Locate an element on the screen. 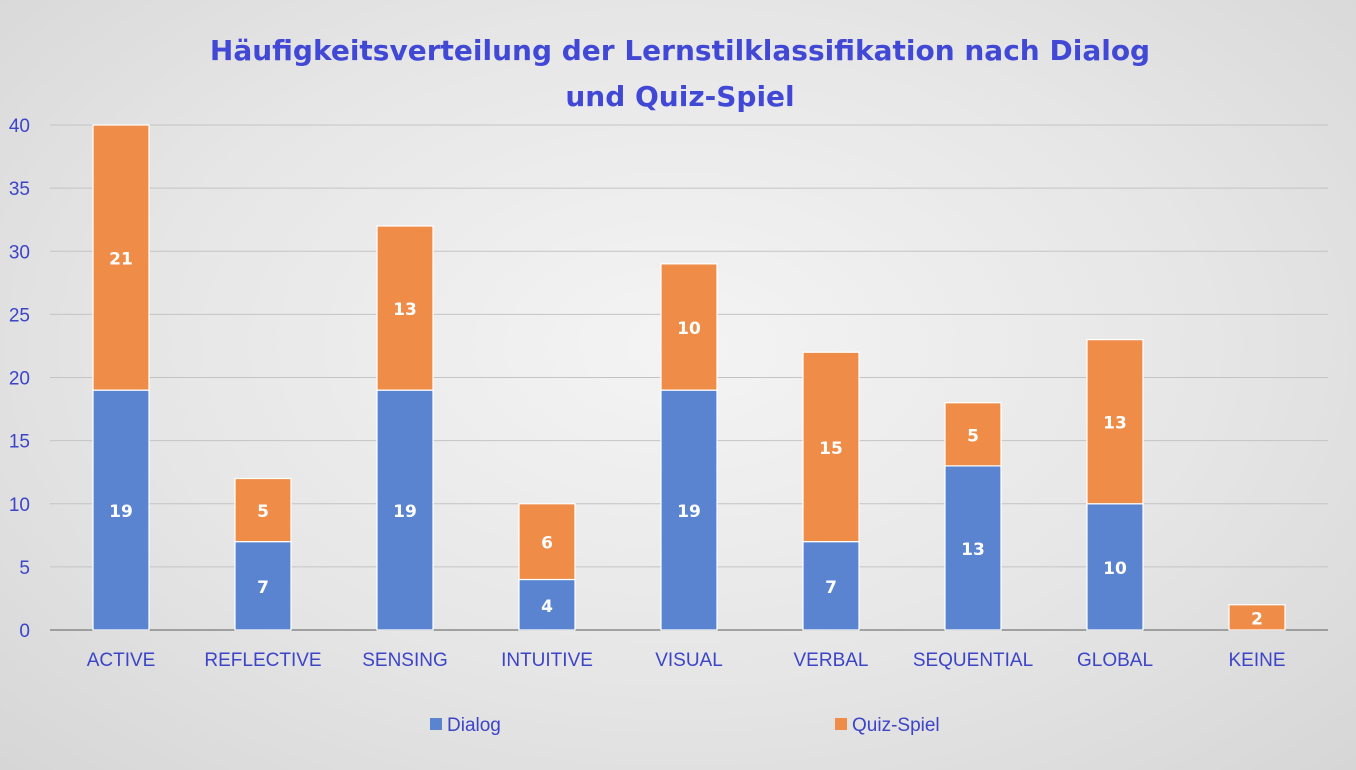 The height and width of the screenshot is (770, 1356). x-tick-label: VISUAL is located at coordinates (689, 660).